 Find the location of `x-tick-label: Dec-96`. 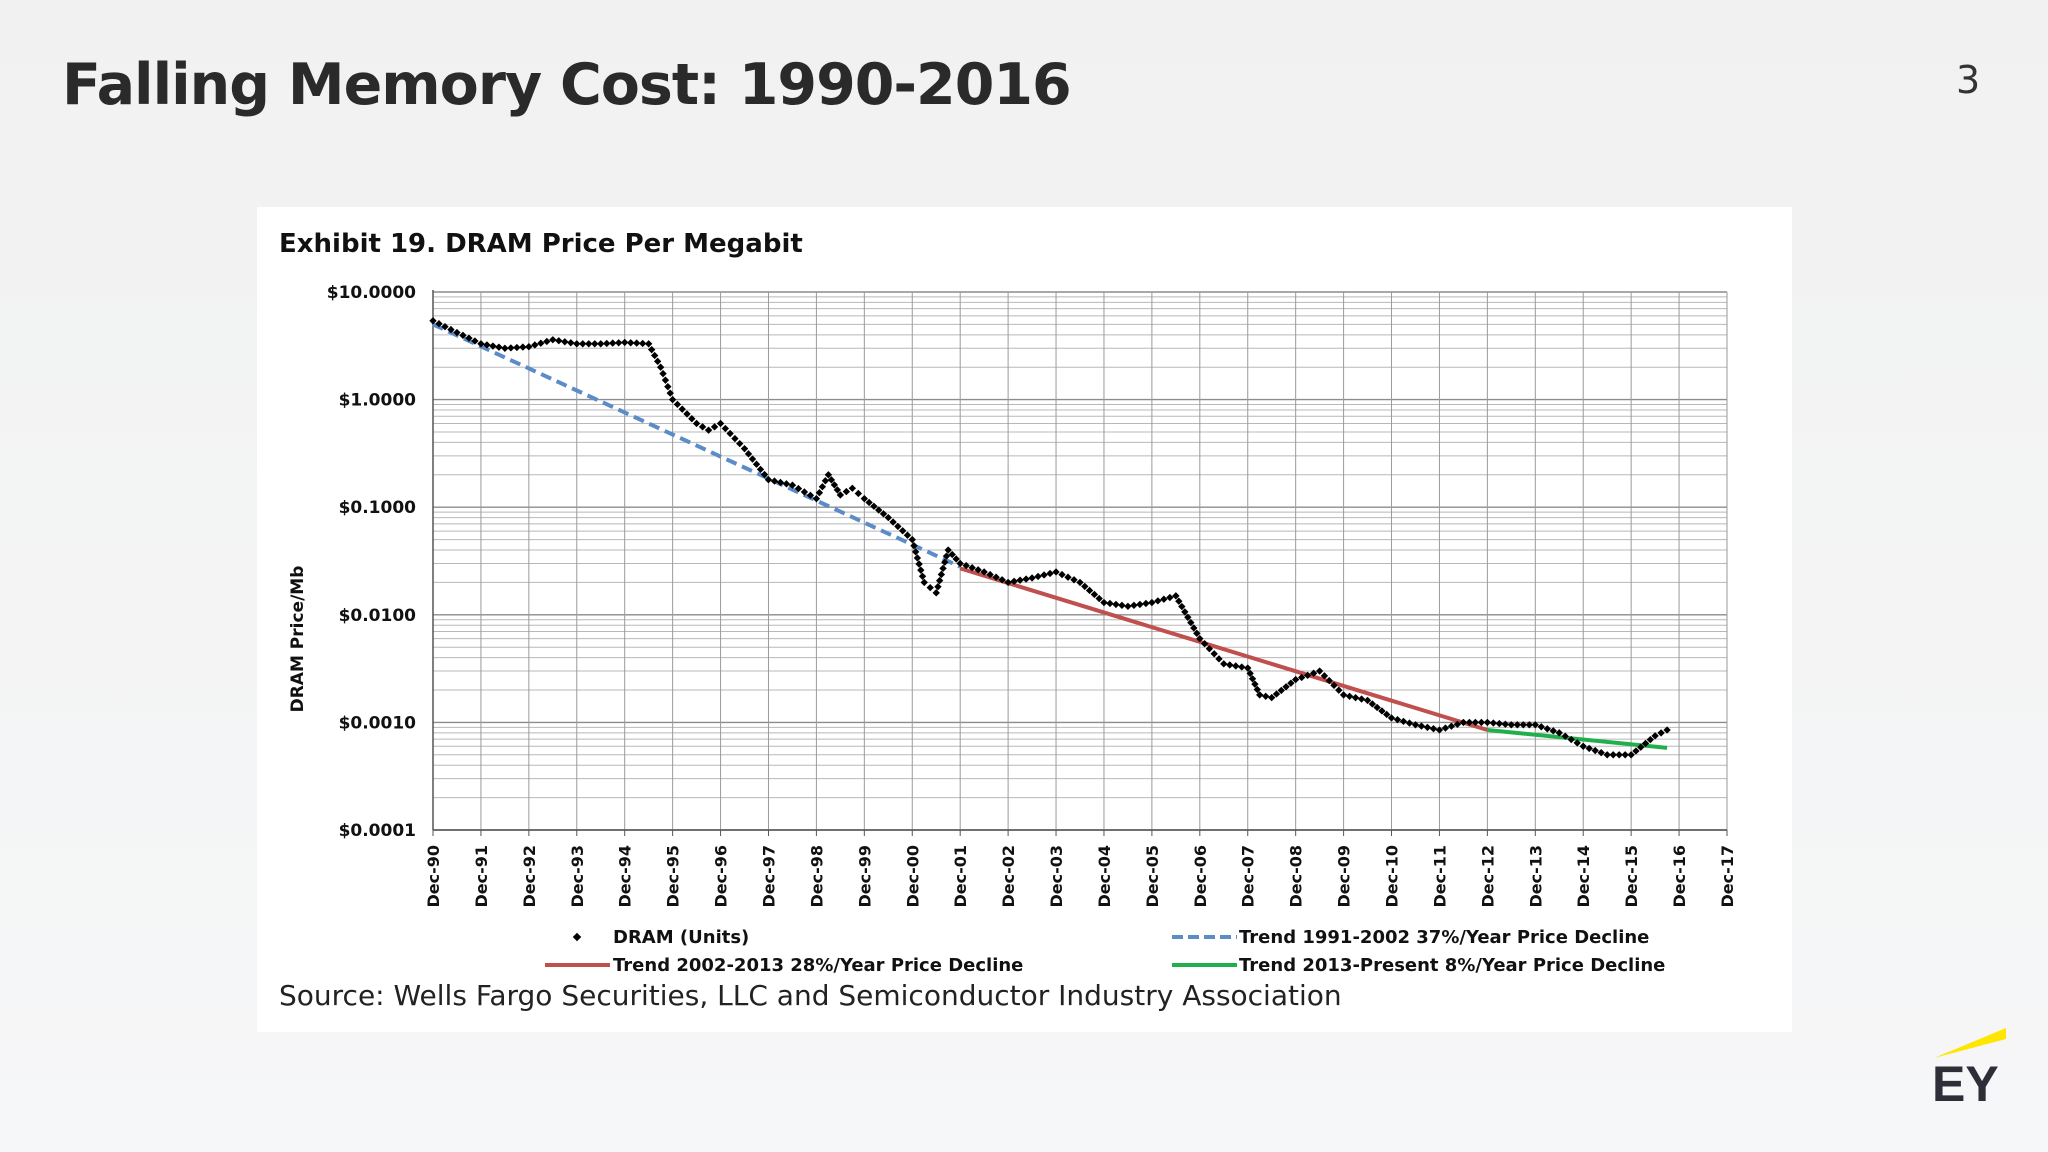

x-tick-label: Dec-96 is located at coordinates (721, 876).